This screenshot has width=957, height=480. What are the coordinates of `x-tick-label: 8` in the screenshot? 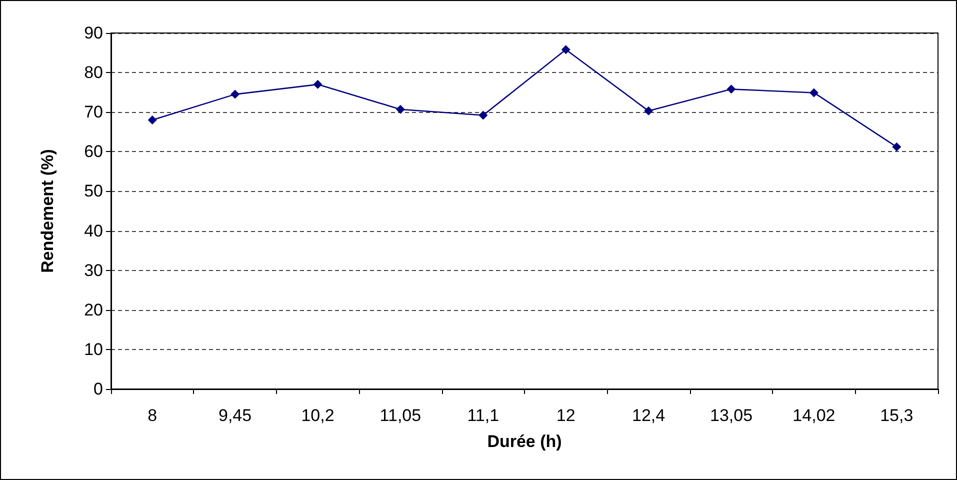 It's located at (153, 415).